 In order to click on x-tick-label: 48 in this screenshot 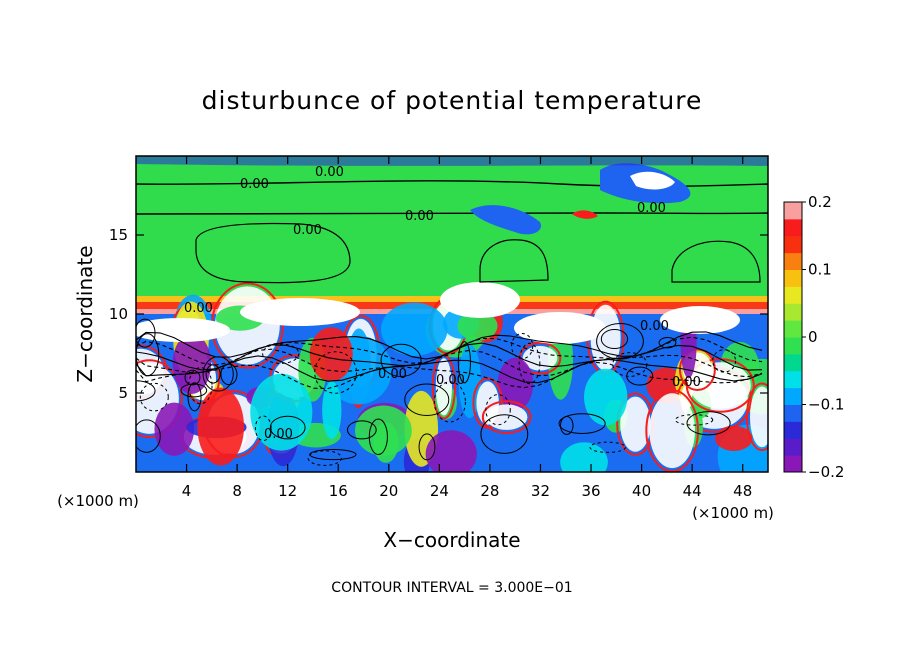, I will do `click(742, 491)`.